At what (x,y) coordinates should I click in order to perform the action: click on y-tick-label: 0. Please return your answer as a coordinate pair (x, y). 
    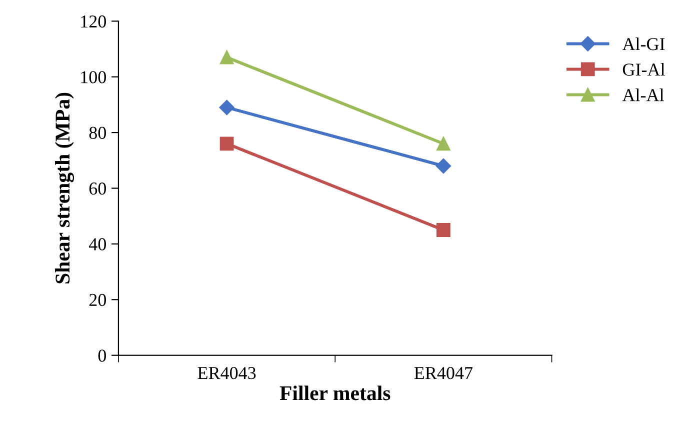
    Looking at the image, I should click on (102, 356).